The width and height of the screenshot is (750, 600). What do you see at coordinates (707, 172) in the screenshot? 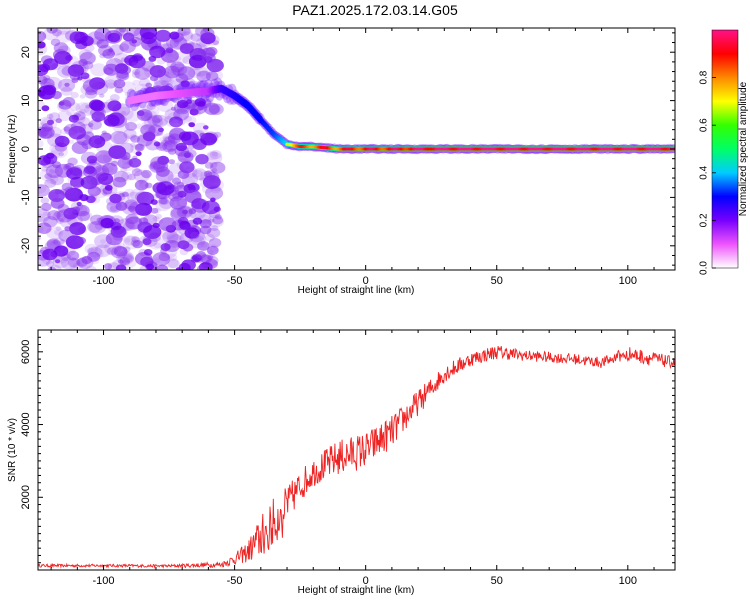
I see `colorbar-ticks: 0.0 0.2 0.4 0.6 0.8` at bounding box center [707, 172].